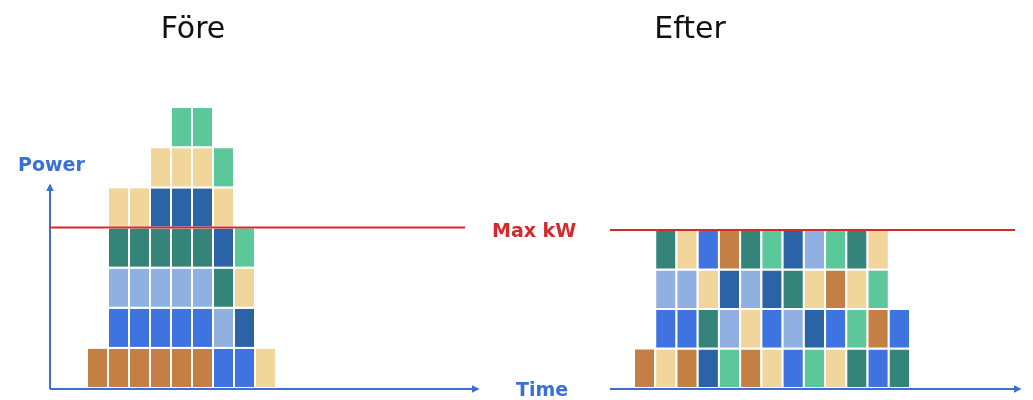 The width and height of the screenshot is (1033, 400). What do you see at coordinates (52, 164) in the screenshot?
I see `y-axis-title: Power` at bounding box center [52, 164].